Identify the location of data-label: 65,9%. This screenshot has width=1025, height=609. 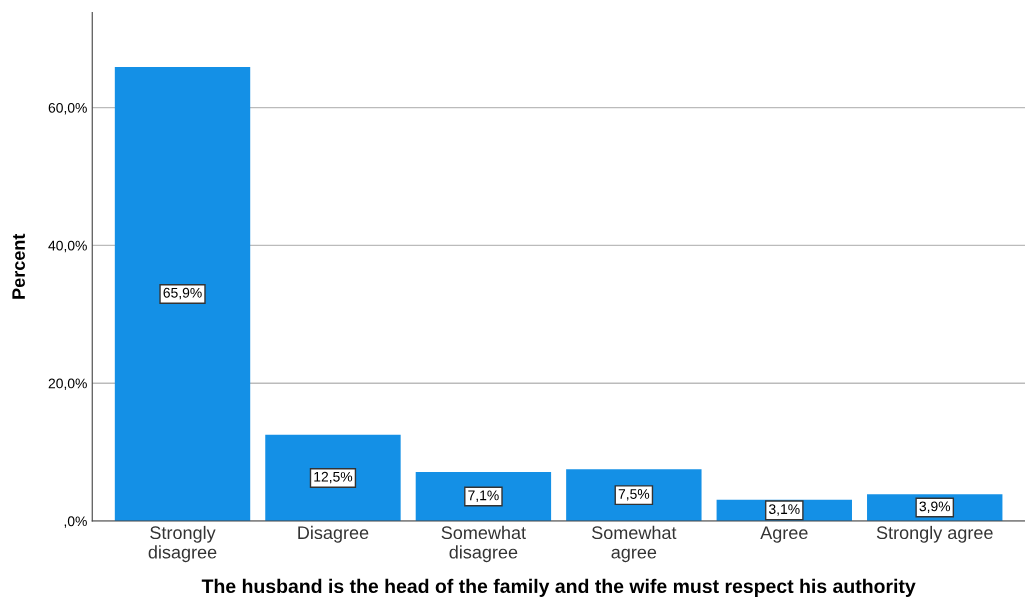
(182, 293).